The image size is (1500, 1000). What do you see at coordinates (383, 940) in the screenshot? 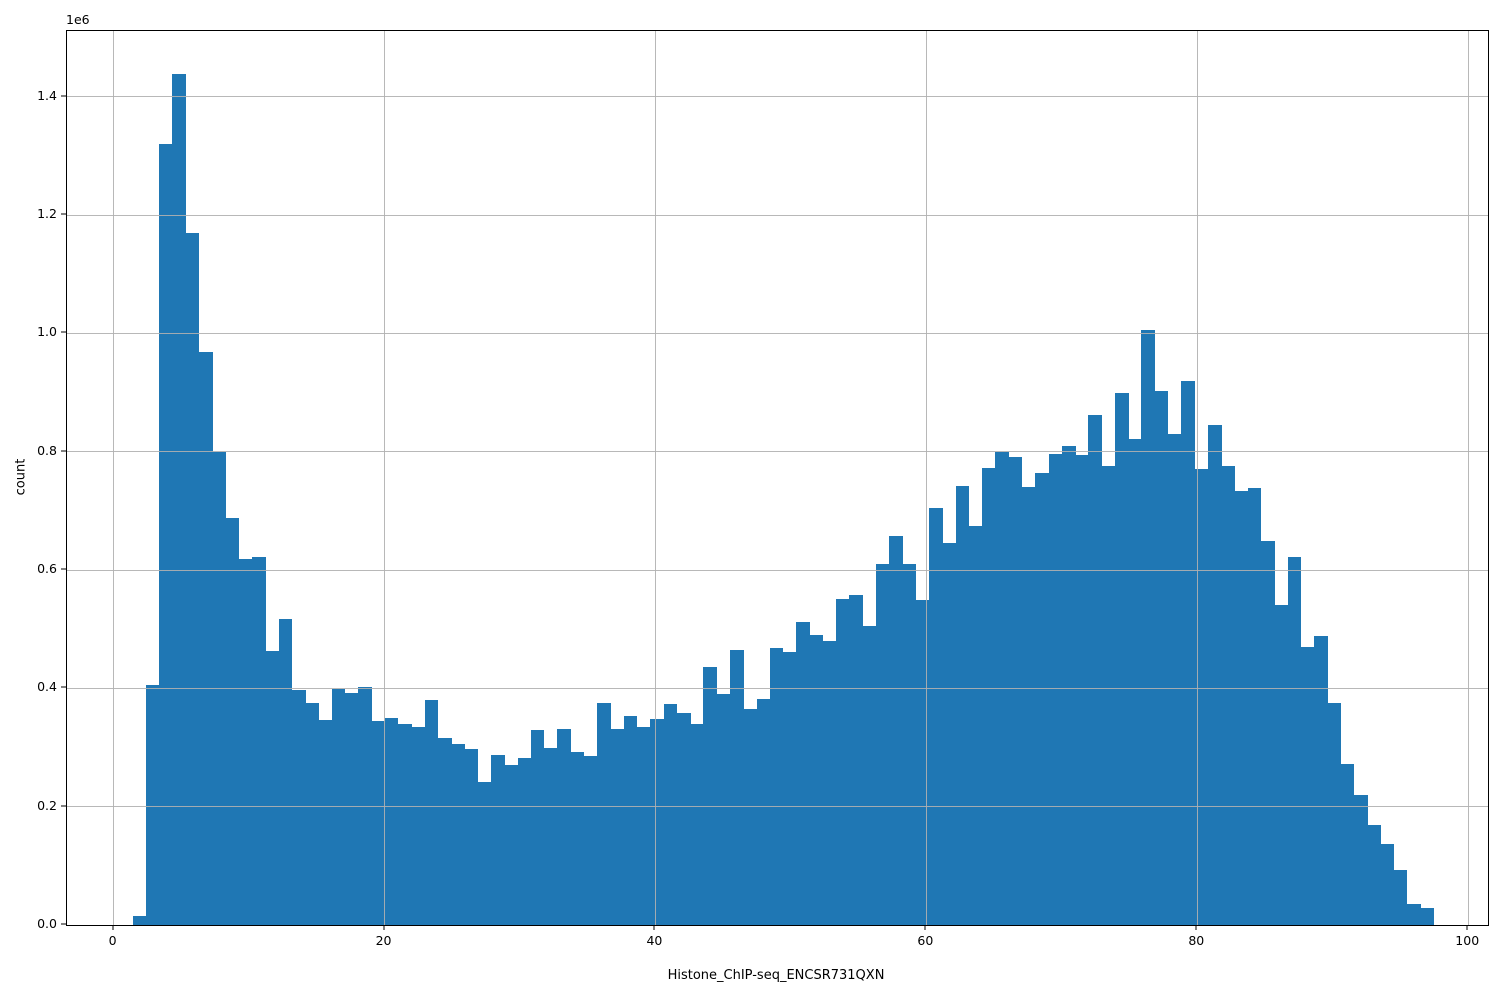
I see `x-tick-label: 20` at bounding box center [383, 940].